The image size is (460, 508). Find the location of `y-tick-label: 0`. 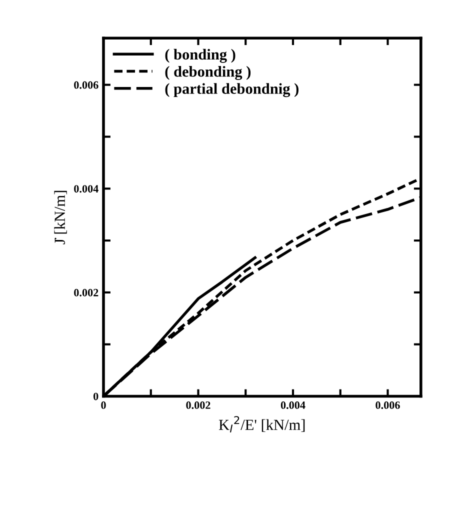

y-tick-label: 0 is located at coordinates (96, 396).